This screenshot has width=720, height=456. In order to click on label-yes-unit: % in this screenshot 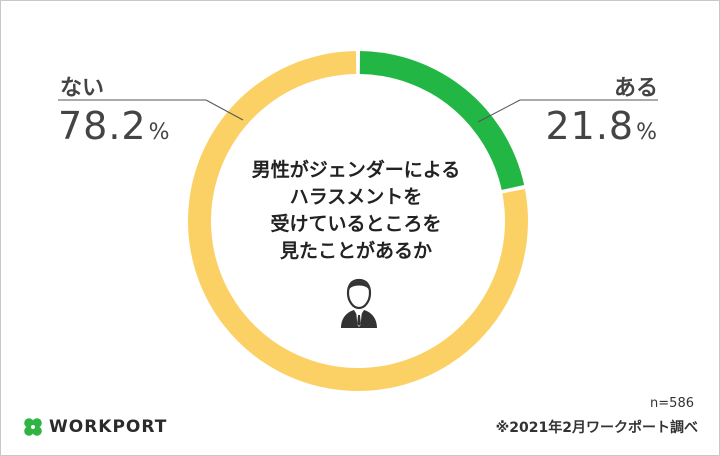, I will do `click(647, 132)`.